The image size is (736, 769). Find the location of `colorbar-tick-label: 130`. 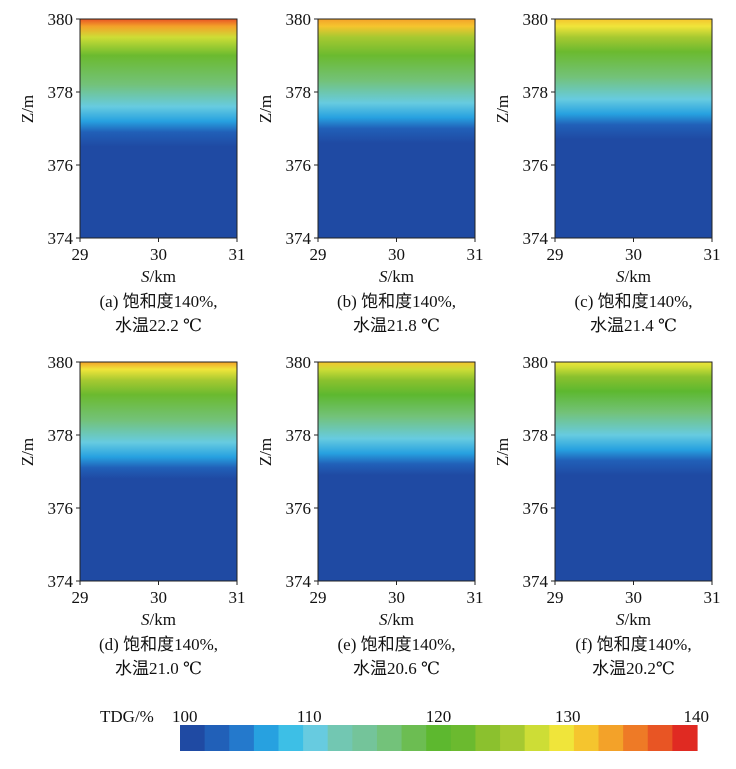

colorbar-tick-label: 130 is located at coordinates (568, 716).